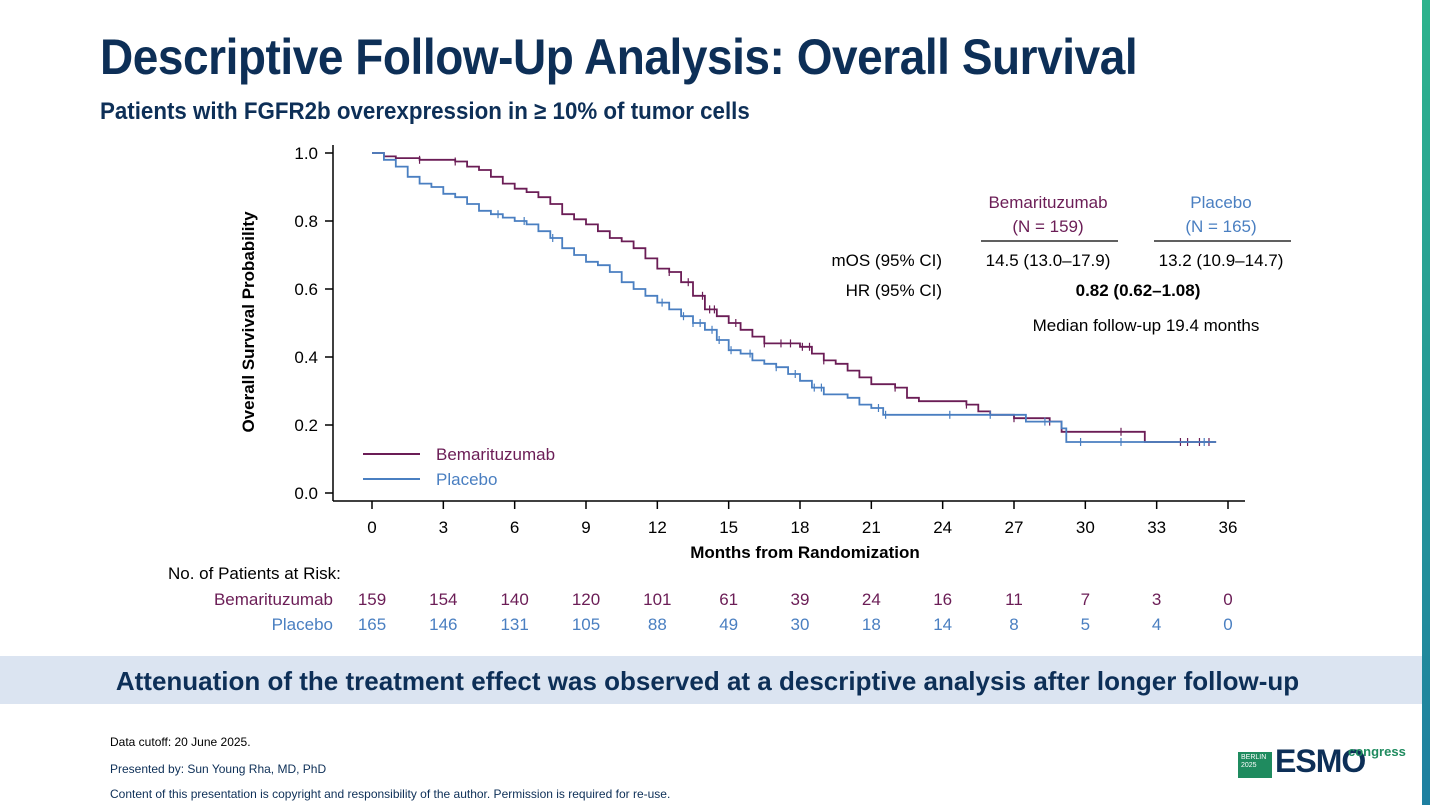 This screenshot has height=805, width=1430. What do you see at coordinates (218, 769) in the screenshot?
I see `footer-presenter: Presented by: Sun Young Rha, MD, PhD` at bounding box center [218, 769].